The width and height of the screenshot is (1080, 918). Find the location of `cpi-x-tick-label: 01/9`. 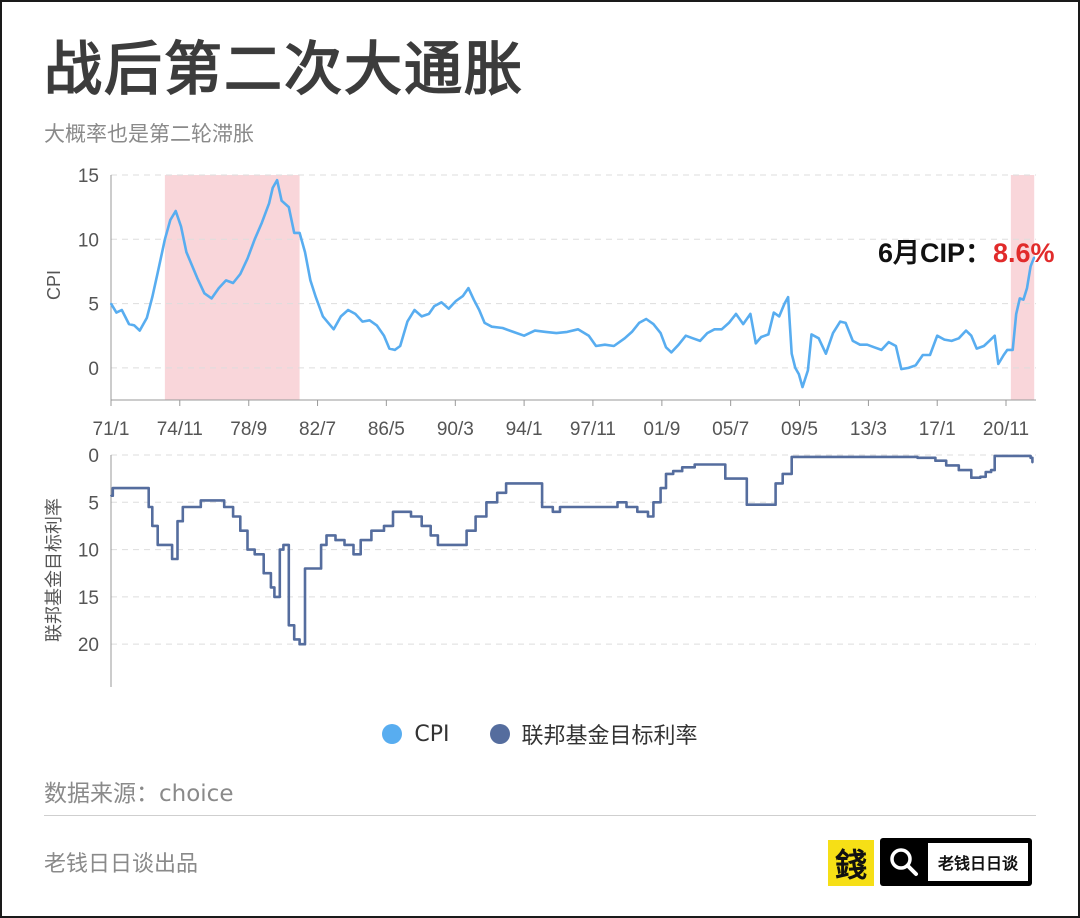

cpi-x-tick-label: 01/9 is located at coordinates (661, 429).